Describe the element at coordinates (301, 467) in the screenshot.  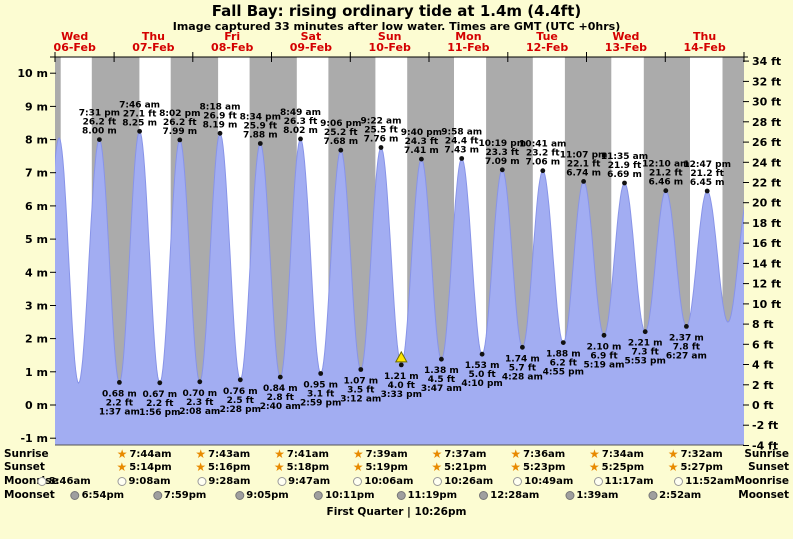
I see `sunset-entry: ★ 5:18pm` at that location.